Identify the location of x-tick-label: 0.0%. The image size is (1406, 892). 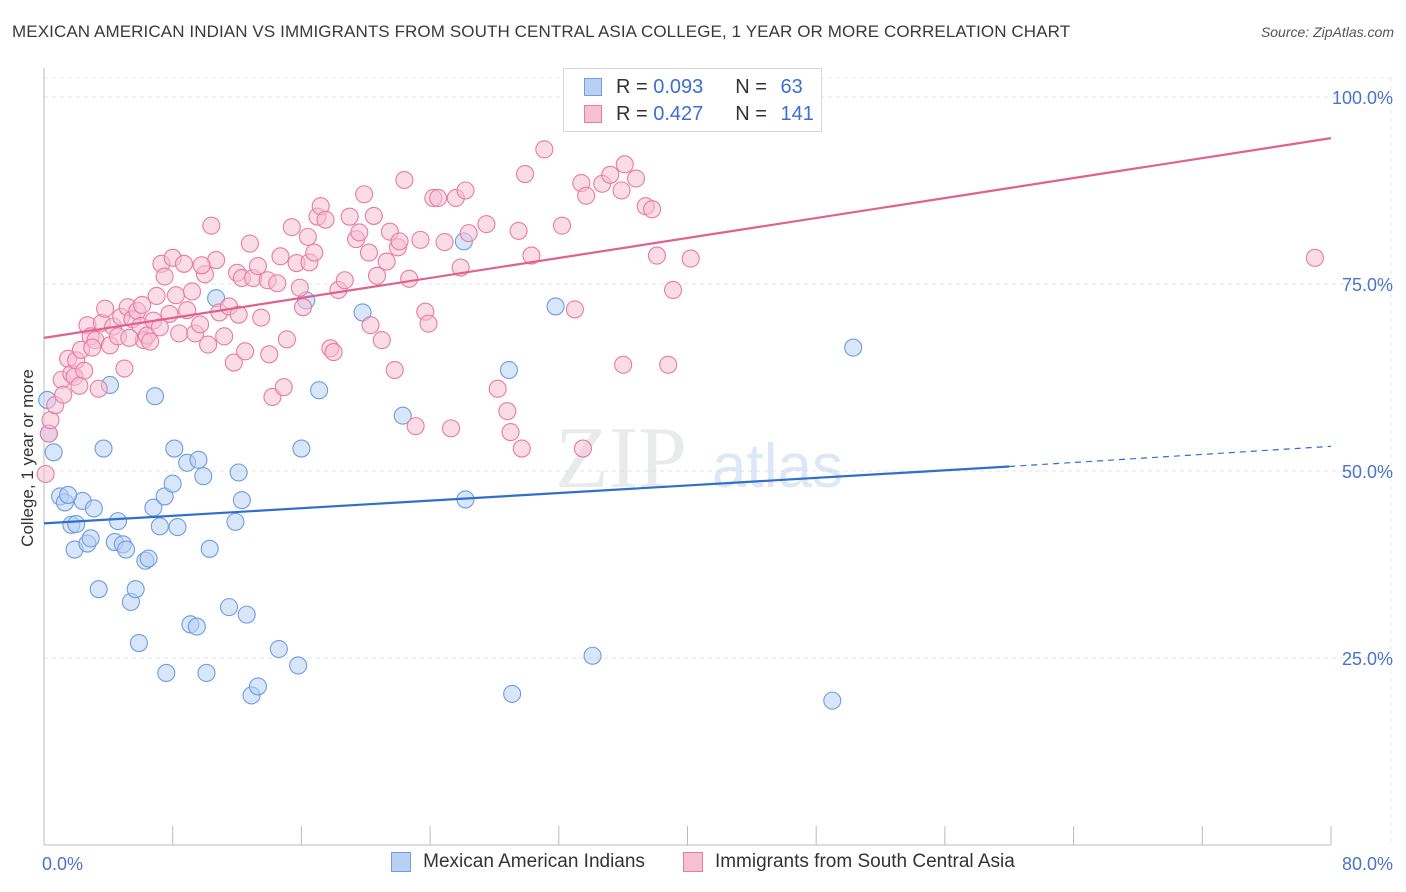
(62, 864).